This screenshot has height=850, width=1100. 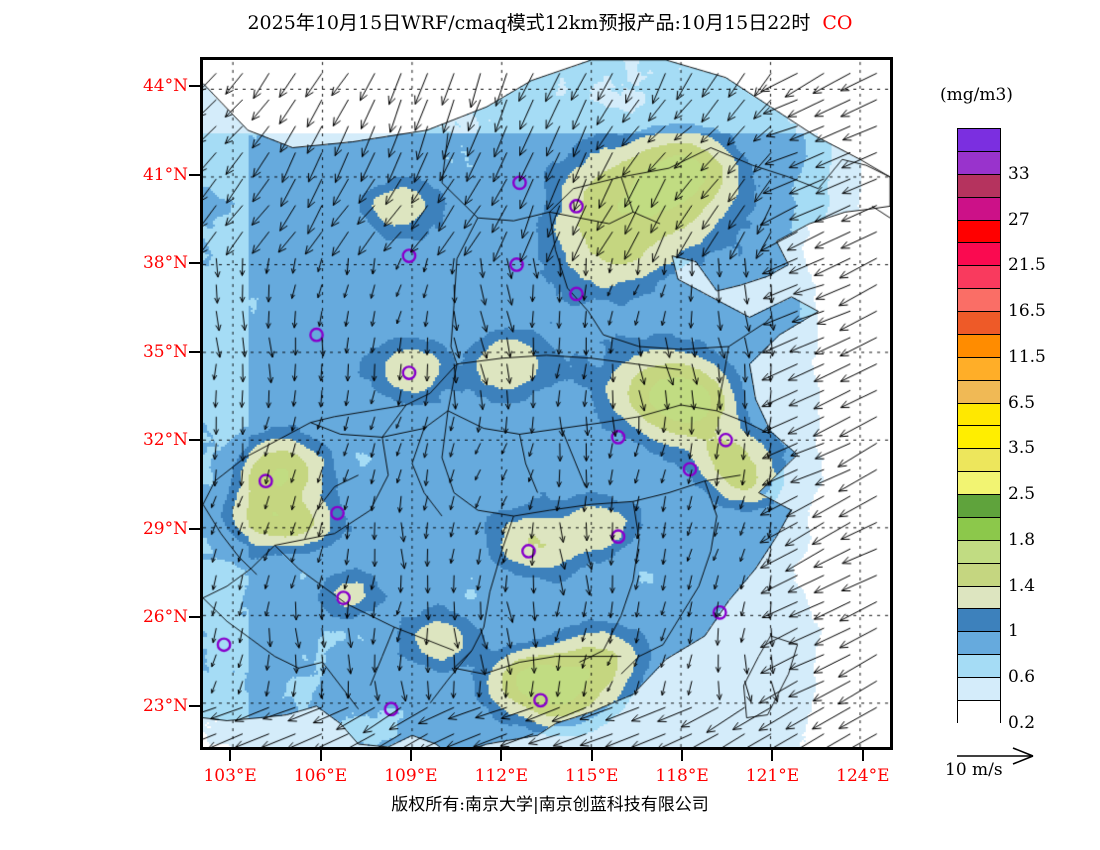 What do you see at coordinates (230, 776) in the screenshot?
I see `x-axis-label: 103°E` at bounding box center [230, 776].